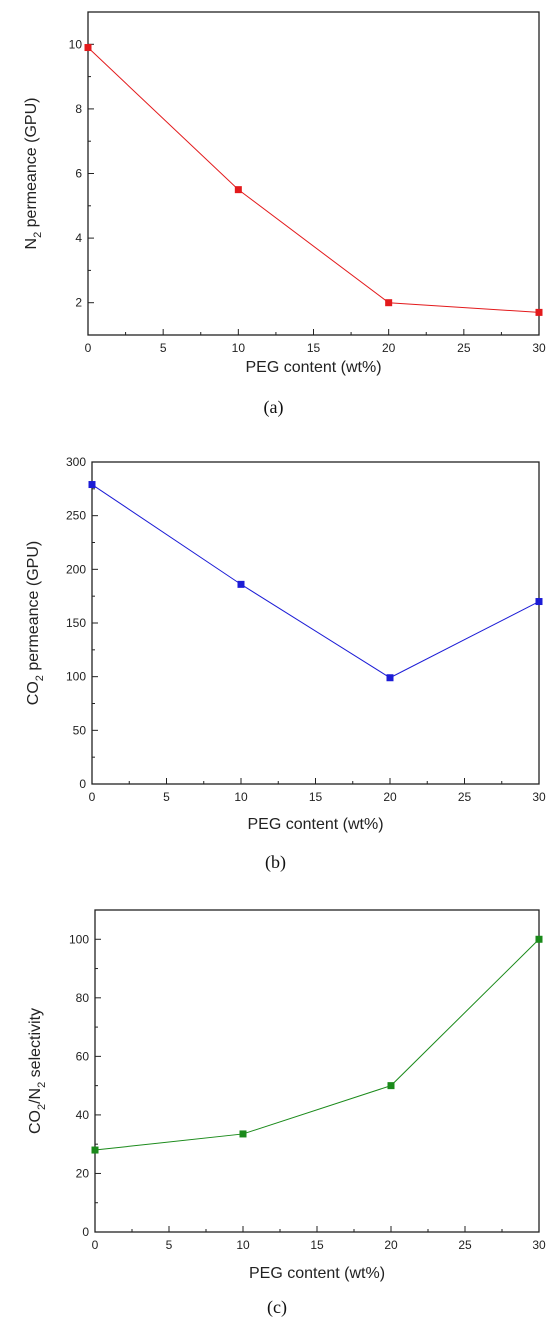  What do you see at coordinates (78, 174) in the screenshot?
I see `y-tick-label: 6` at bounding box center [78, 174].